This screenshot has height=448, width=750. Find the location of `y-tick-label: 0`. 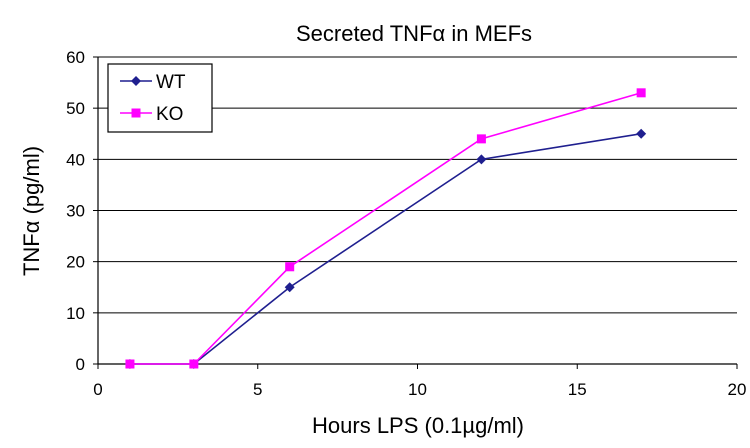

y-tick-label: 0 is located at coordinates (80, 364).